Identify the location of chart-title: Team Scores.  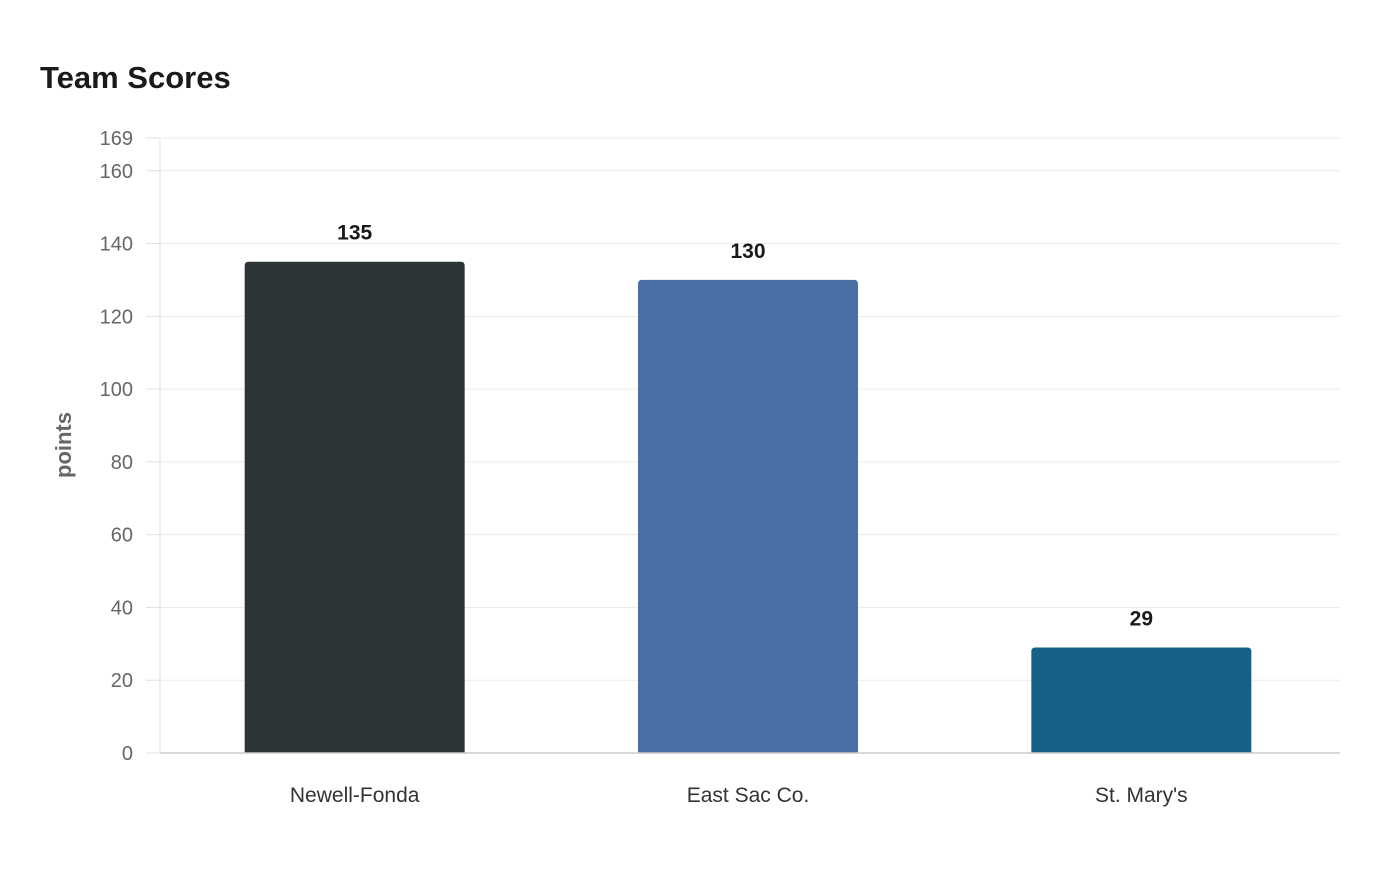
(135, 77).